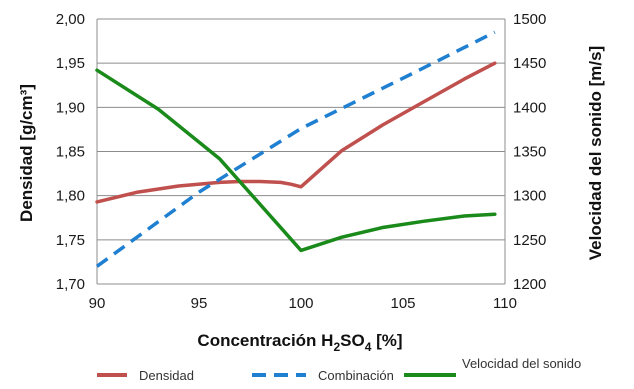 This screenshot has height=389, width=634. Describe the element at coordinates (529, 63) in the screenshot. I see `y-right-tick-label: 1450` at that location.